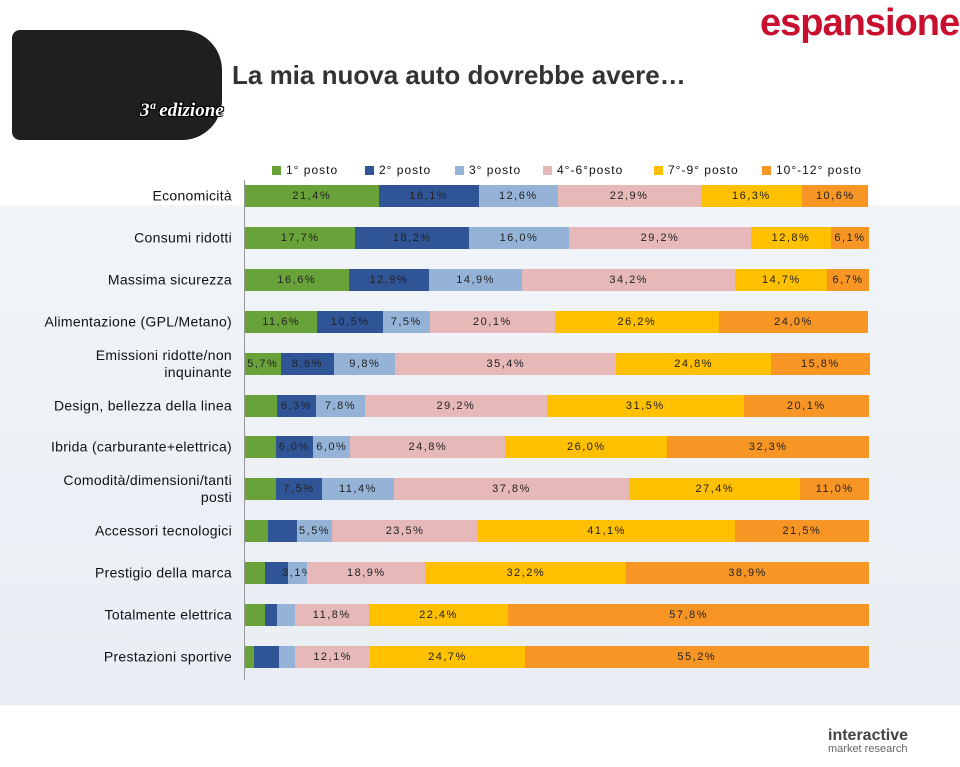 This screenshot has height=767, width=960. I want to click on category-label: Massima sicurezza, so click(169, 279).